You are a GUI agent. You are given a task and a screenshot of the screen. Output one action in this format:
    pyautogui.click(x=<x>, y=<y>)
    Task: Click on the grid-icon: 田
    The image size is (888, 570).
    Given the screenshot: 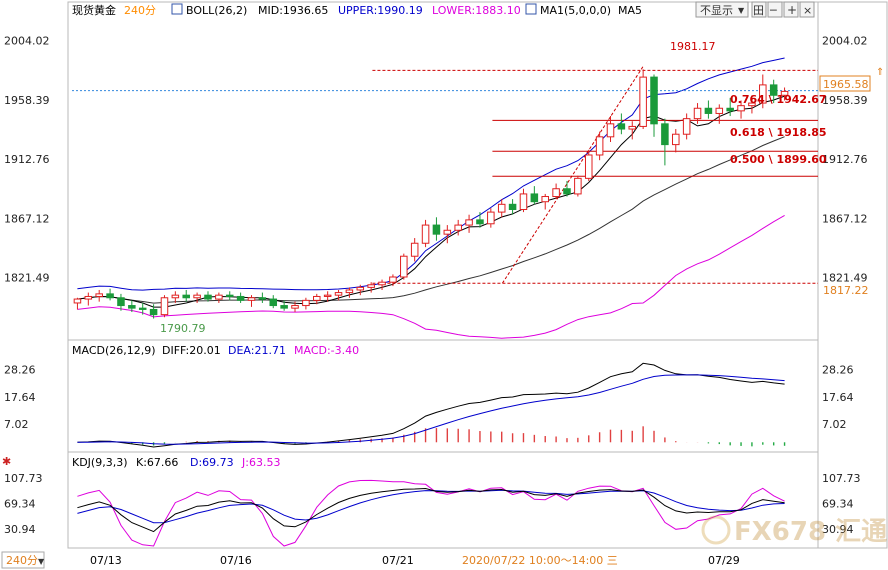 What is the action you would take?
    pyautogui.click(x=758, y=10)
    